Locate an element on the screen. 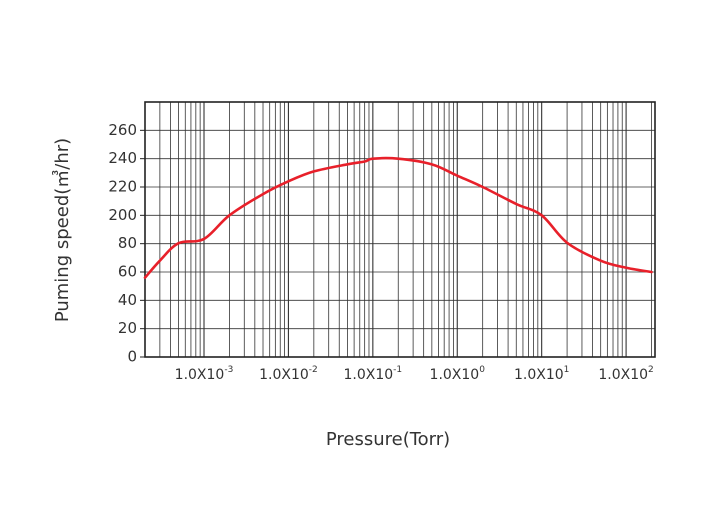 This screenshot has width=720, height=520. y-tick-label: 0 is located at coordinates (132, 357).